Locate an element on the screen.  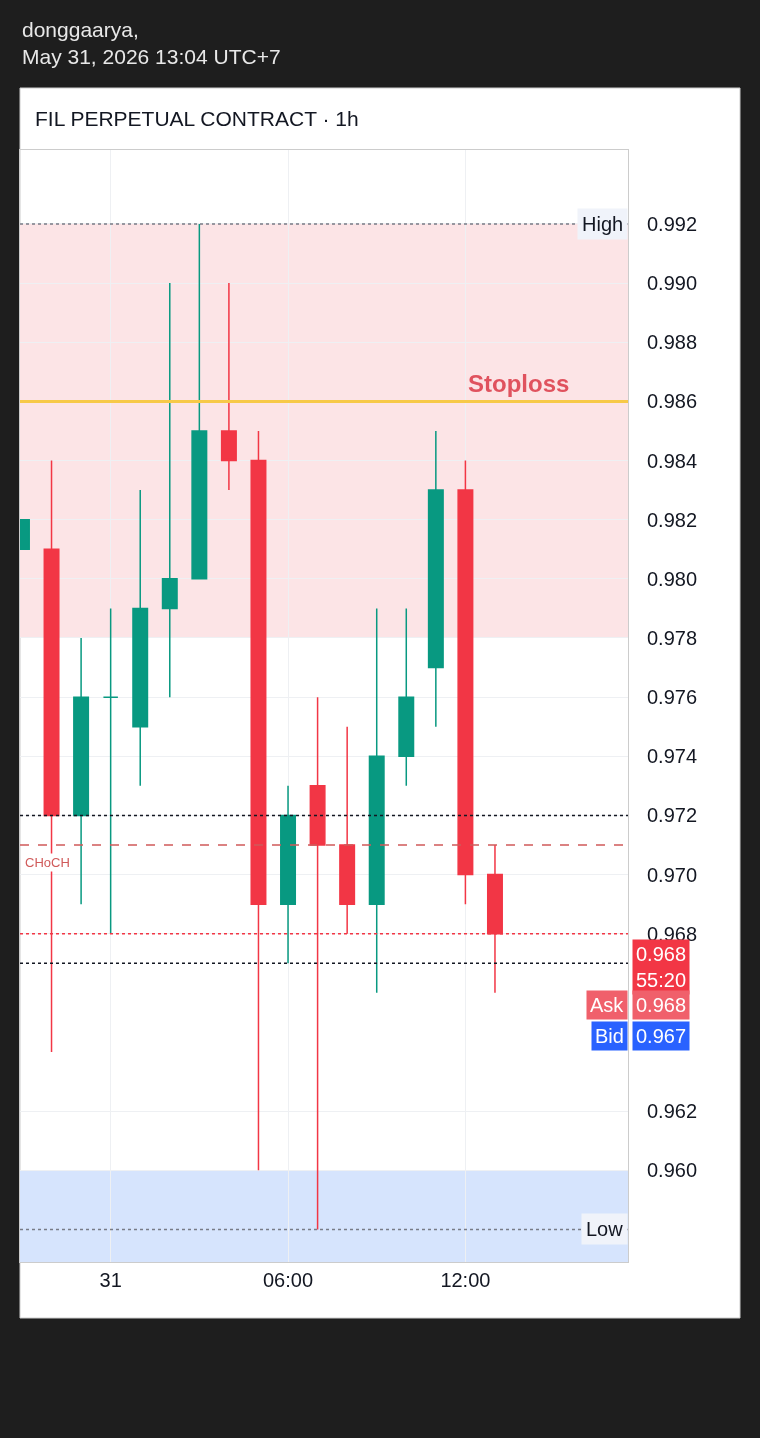
text: donggaarya, May 31, 2026 13:04 UTC+7 is located at coordinates (151, 43).